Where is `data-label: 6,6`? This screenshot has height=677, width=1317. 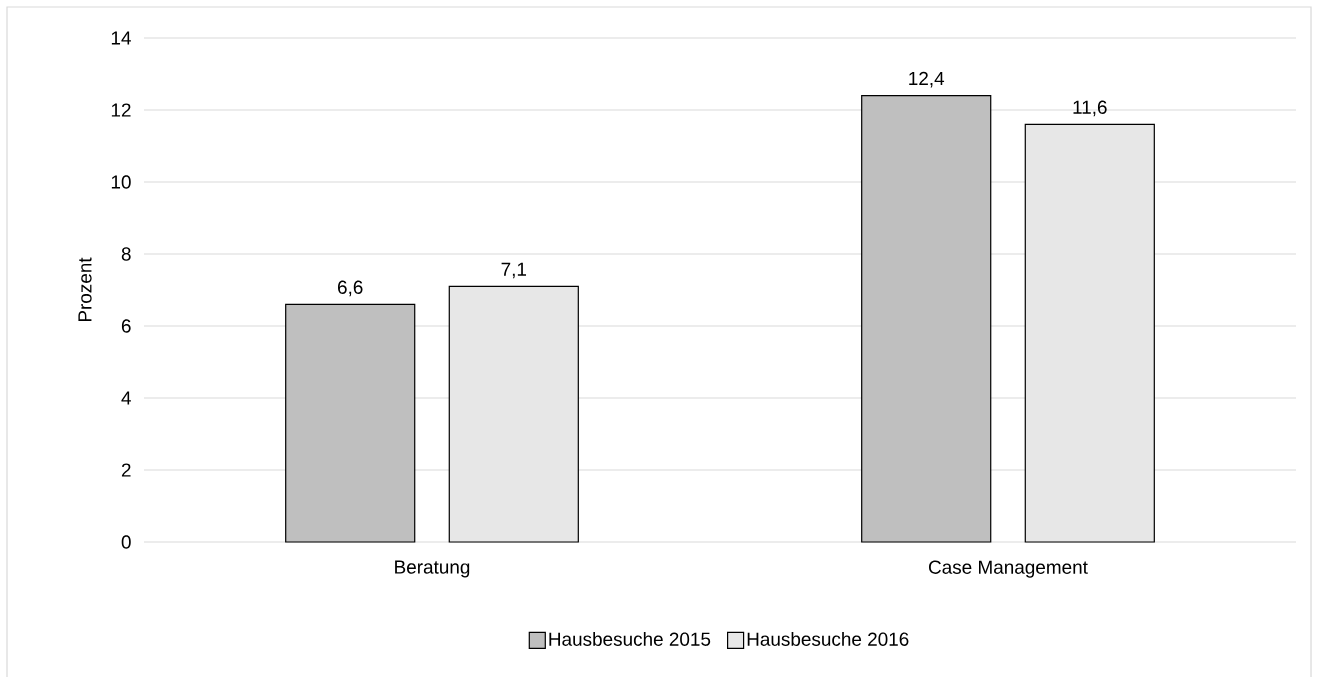
data-label: 6,6 is located at coordinates (350, 288).